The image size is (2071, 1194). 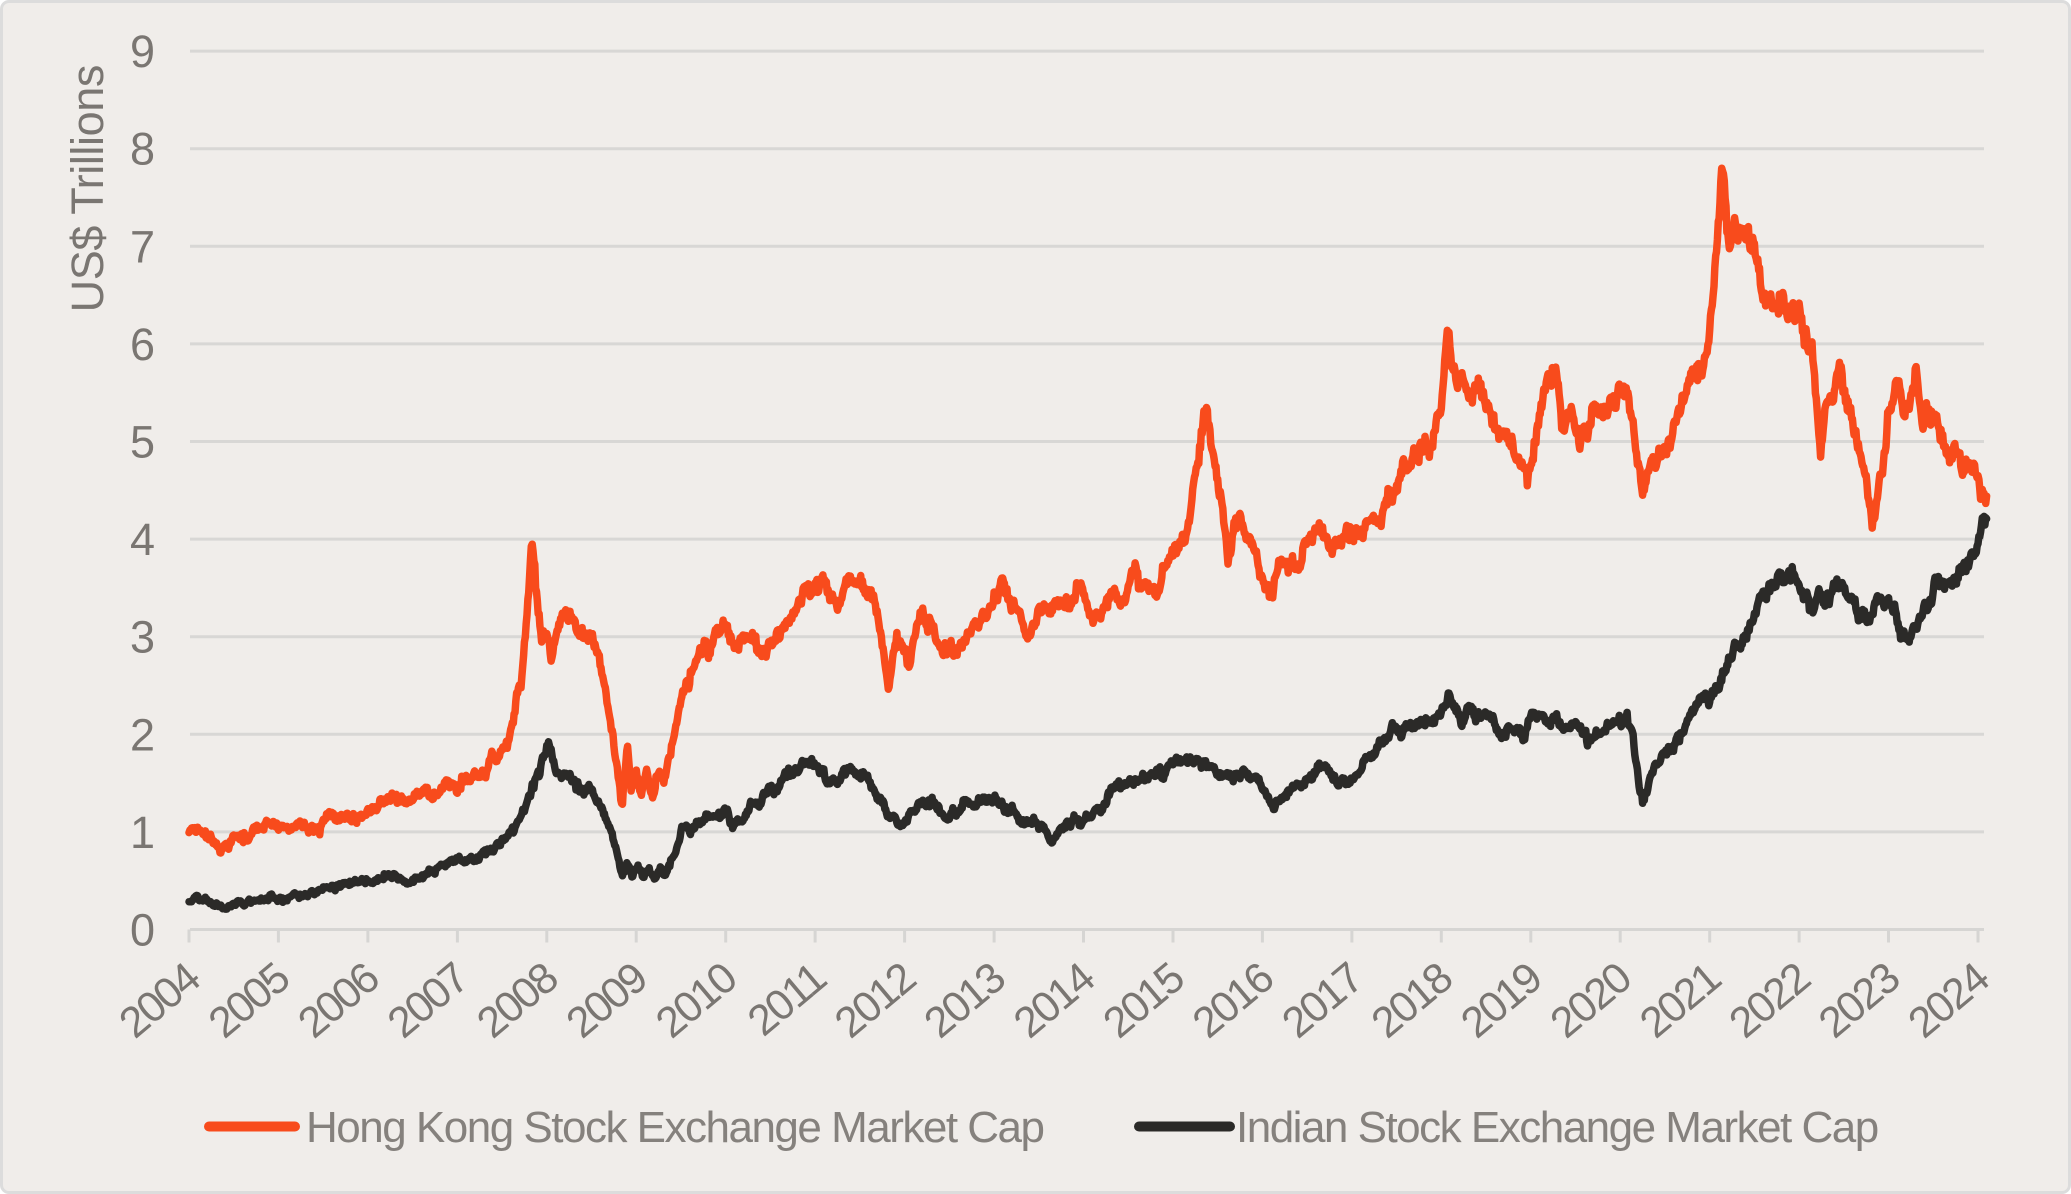 I want to click on svg-text: 2004, so click(x=159, y=1001).